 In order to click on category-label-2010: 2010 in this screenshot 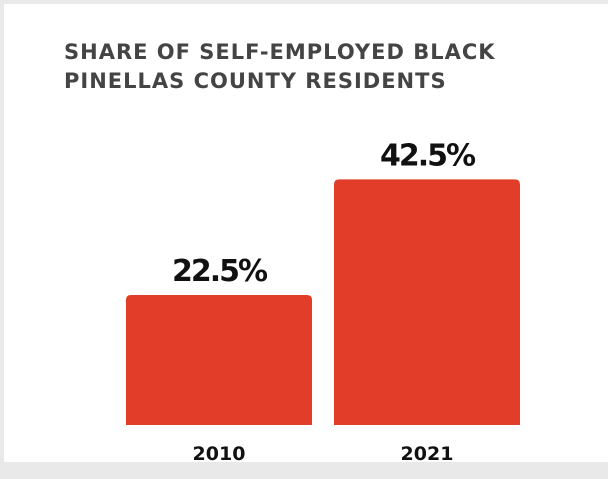, I will do `click(219, 452)`.